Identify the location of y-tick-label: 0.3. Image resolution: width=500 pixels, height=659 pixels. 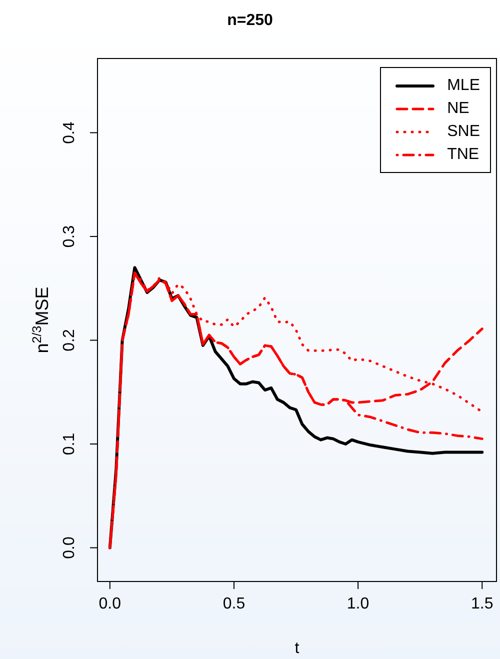
(69, 236).